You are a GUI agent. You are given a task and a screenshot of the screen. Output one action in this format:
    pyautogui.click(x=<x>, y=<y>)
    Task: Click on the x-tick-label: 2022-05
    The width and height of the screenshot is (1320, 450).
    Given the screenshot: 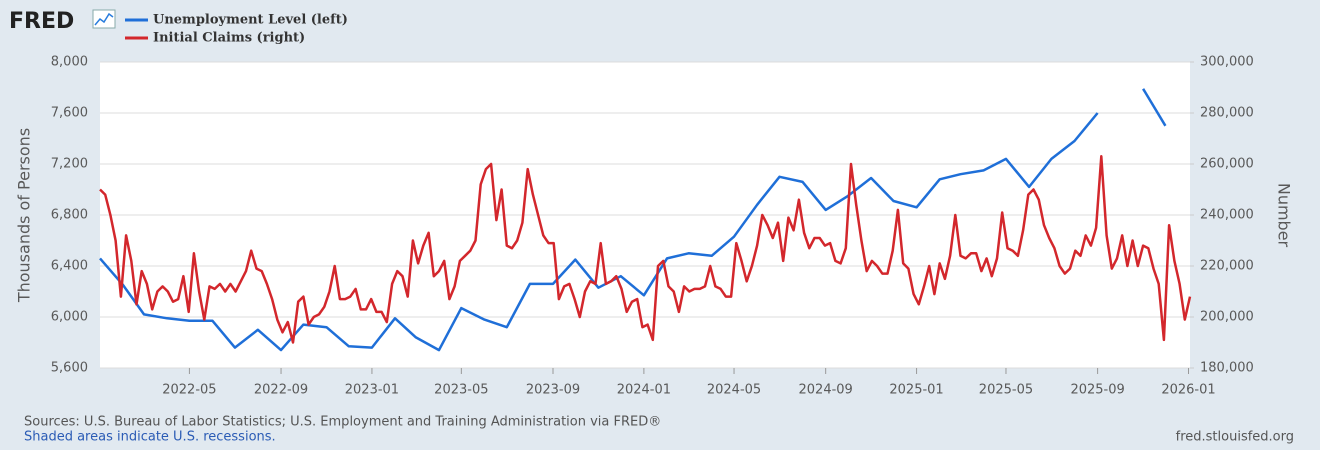 What is the action you would take?
    pyautogui.click(x=189, y=390)
    